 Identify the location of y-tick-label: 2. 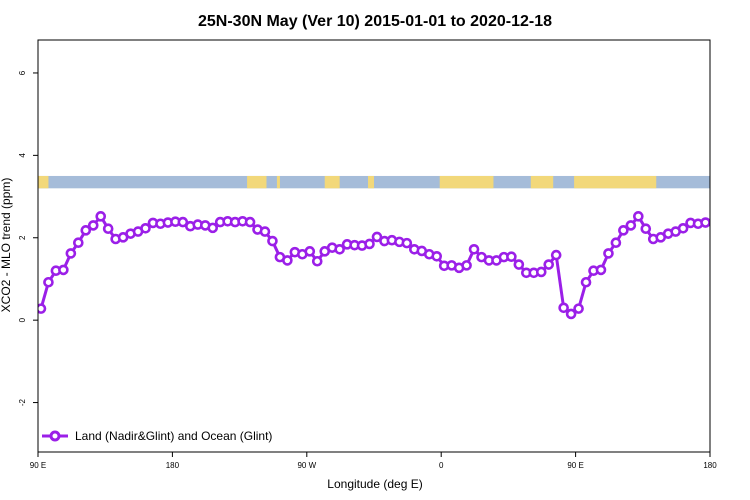
(22, 237).